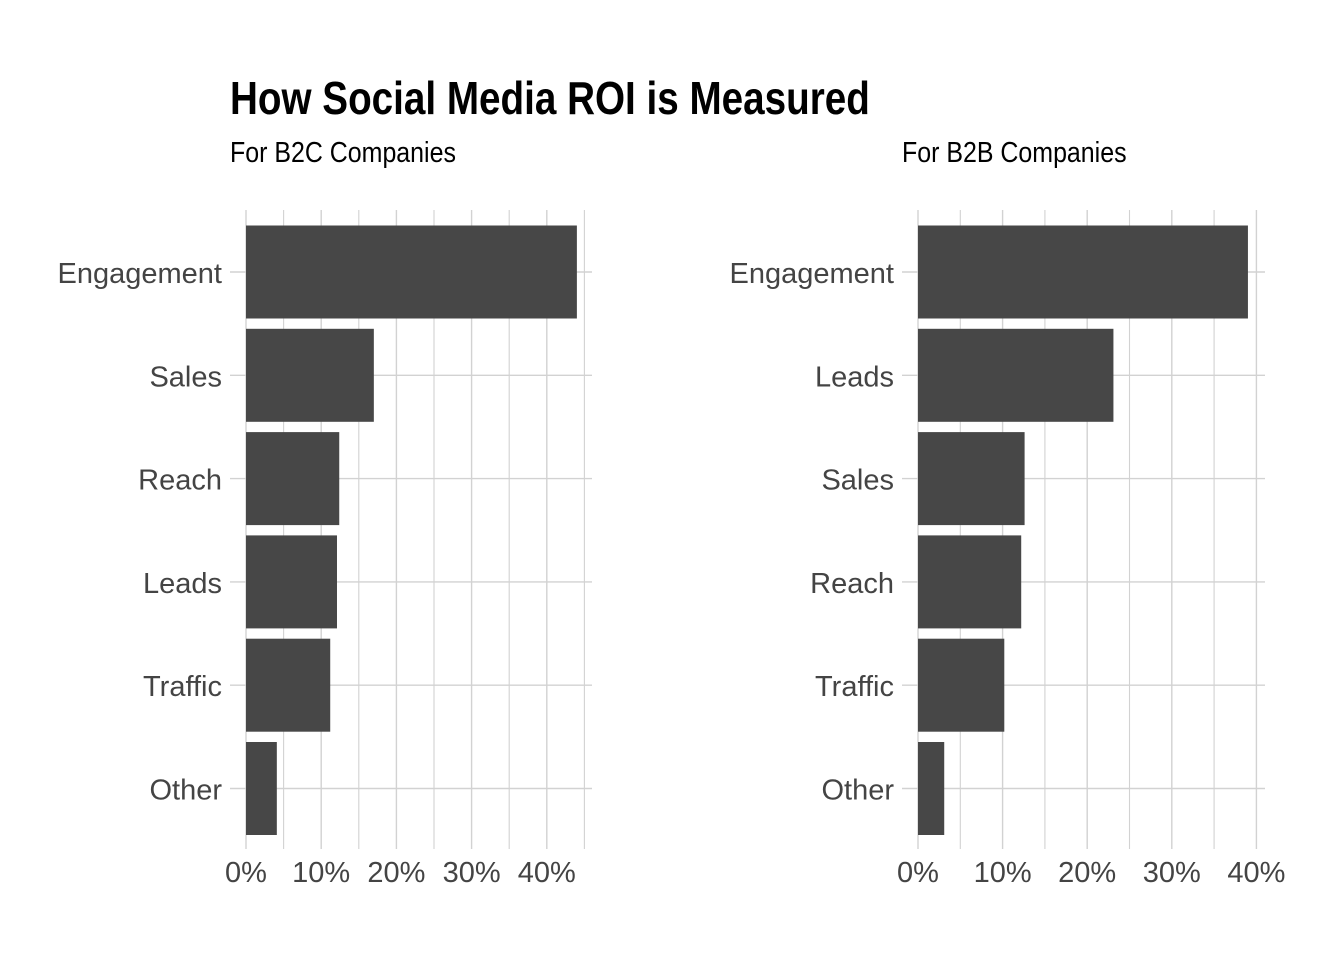 The height and width of the screenshot is (960, 1344). I want to click on bar-b2c-leads, so click(291, 582).